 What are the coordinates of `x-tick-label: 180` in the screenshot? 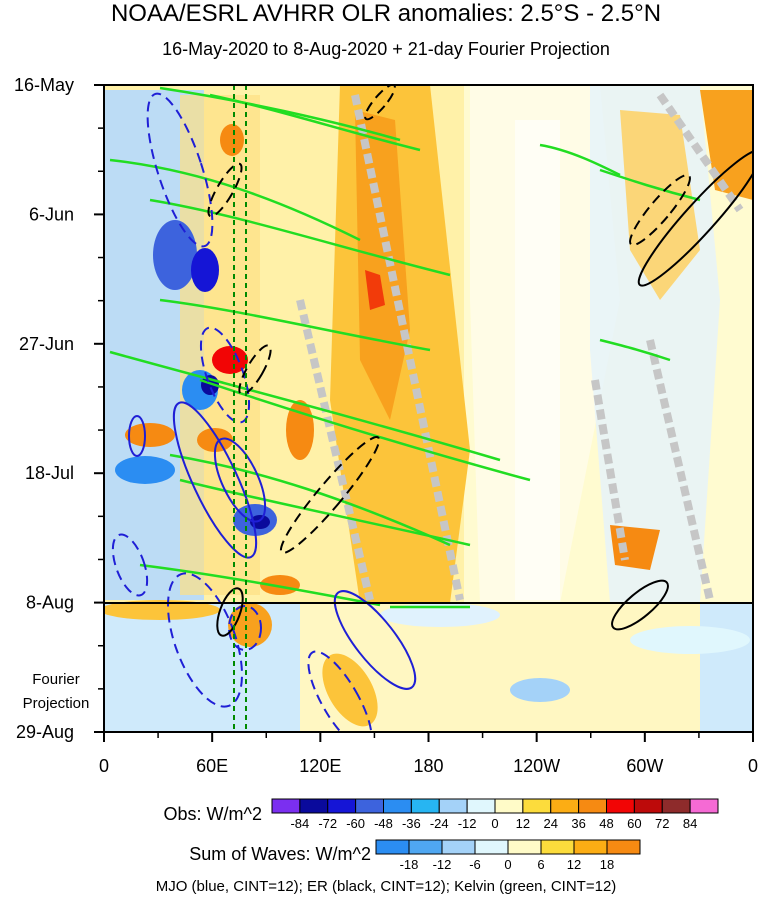 It's located at (428, 766).